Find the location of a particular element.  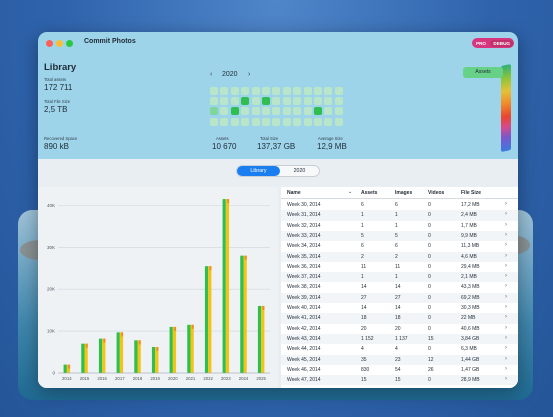

table-row: Week 31, 2014 1 1 0 2,4 MB › is located at coordinates (399, 215).